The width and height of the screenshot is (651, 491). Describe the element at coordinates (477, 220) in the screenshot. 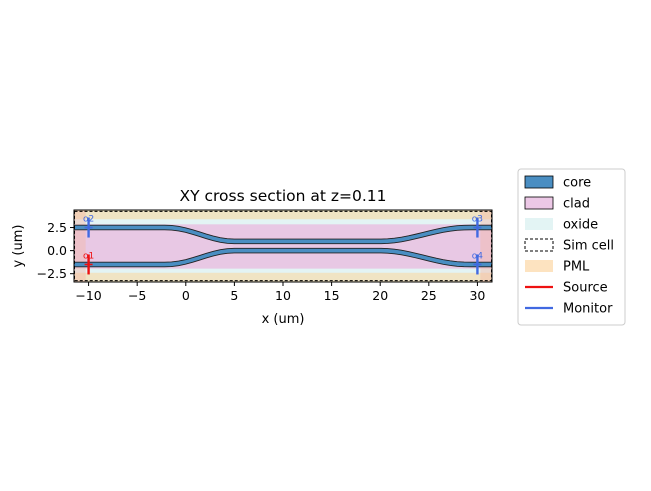

I see `port-label-o3: o3` at that location.